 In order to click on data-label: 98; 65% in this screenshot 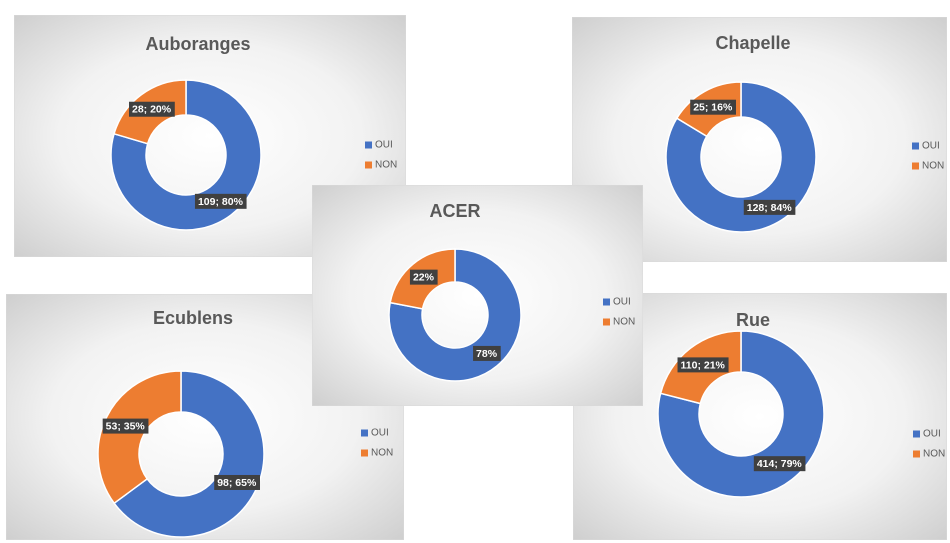, I will do `click(237, 482)`.